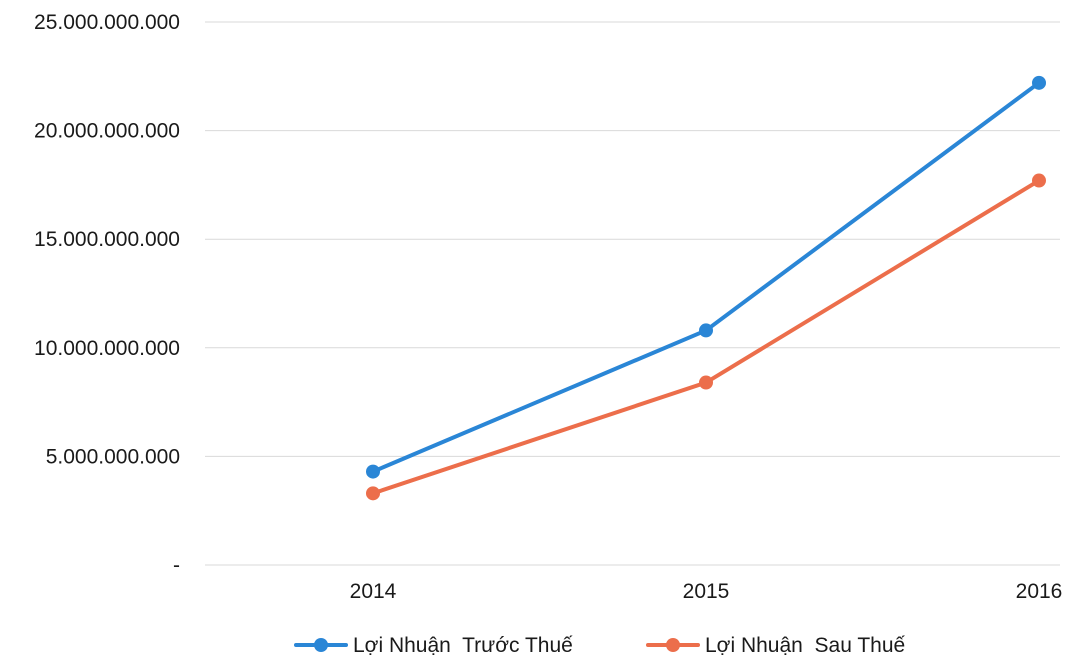  What do you see at coordinates (373, 591) in the screenshot?
I see `x-tick-label: 2014` at bounding box center [373, 591].